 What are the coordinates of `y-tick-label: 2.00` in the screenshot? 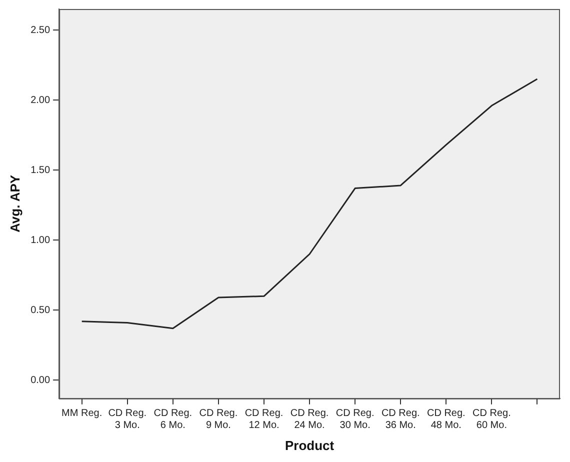 It's located at (40, 100).